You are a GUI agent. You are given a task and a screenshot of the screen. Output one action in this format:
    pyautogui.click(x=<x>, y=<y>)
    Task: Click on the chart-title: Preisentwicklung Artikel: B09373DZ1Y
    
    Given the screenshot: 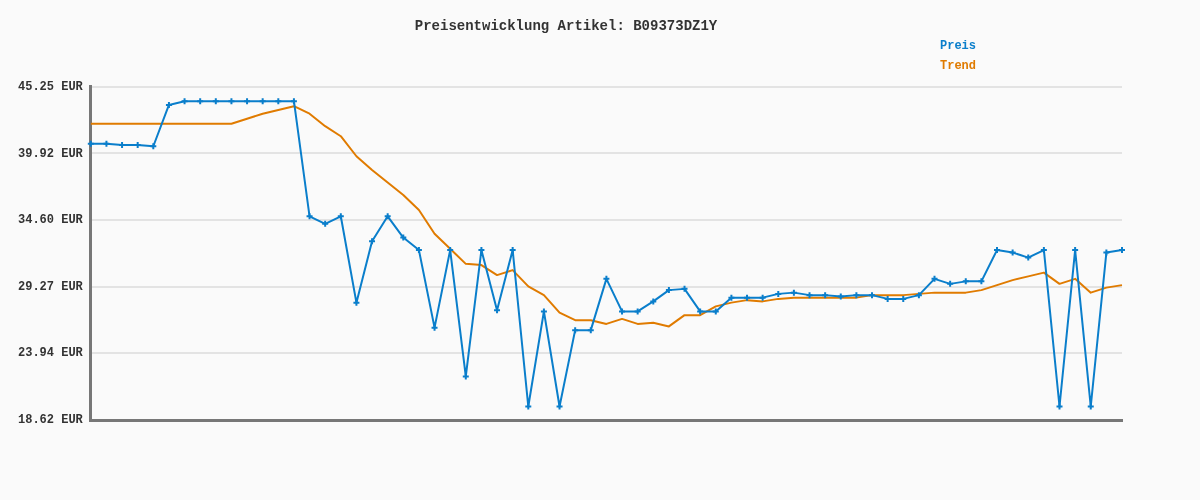 What is the action you would take?
    pyautogui.click(x=566, y=25)
    